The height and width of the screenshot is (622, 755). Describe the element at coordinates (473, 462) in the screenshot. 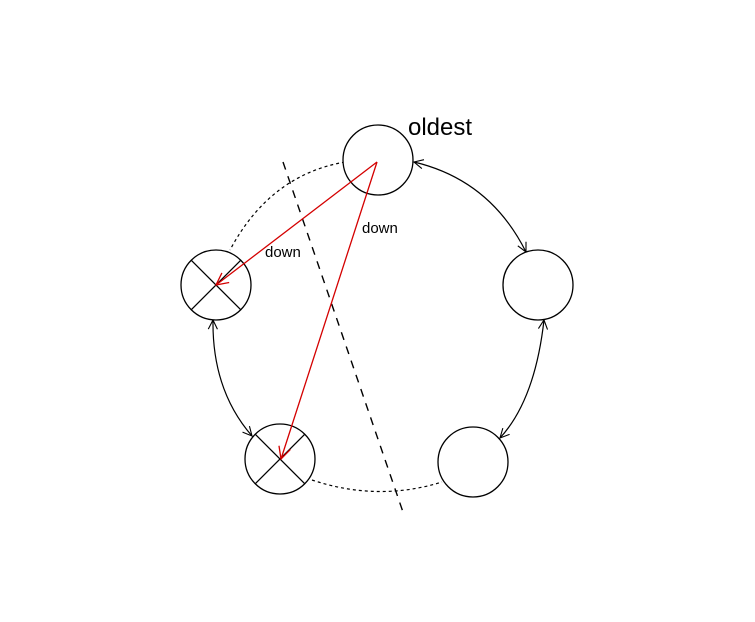

I see `node-bottom-right` at that location.